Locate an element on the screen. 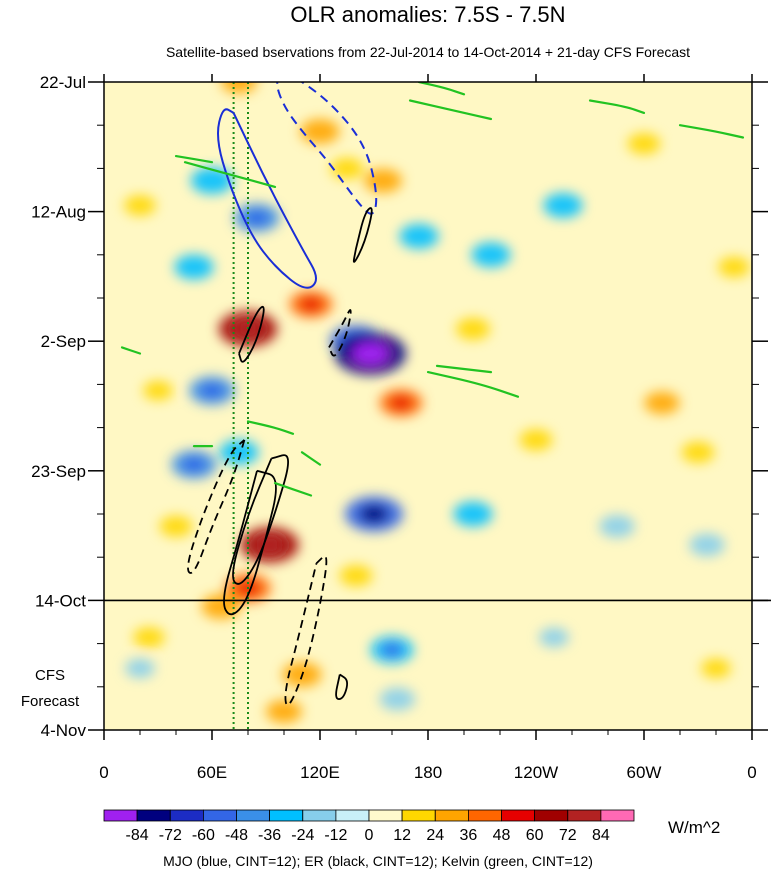 This screenshot has width=771, height=878. forecast-label-line2: Forecast is located at coordinates (50, 701).